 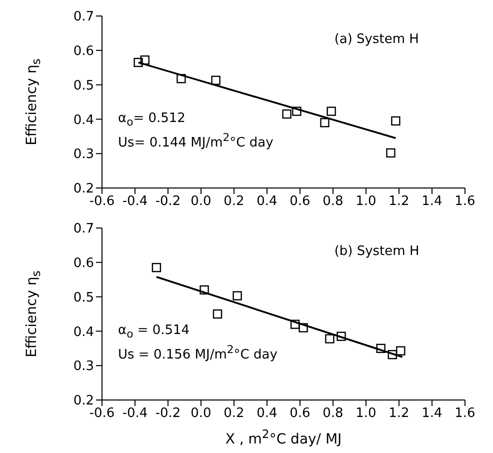 I want to click on annotation: Us = 0.156 MJ/m$^{2}$°C day, so click(x=198, y=352).